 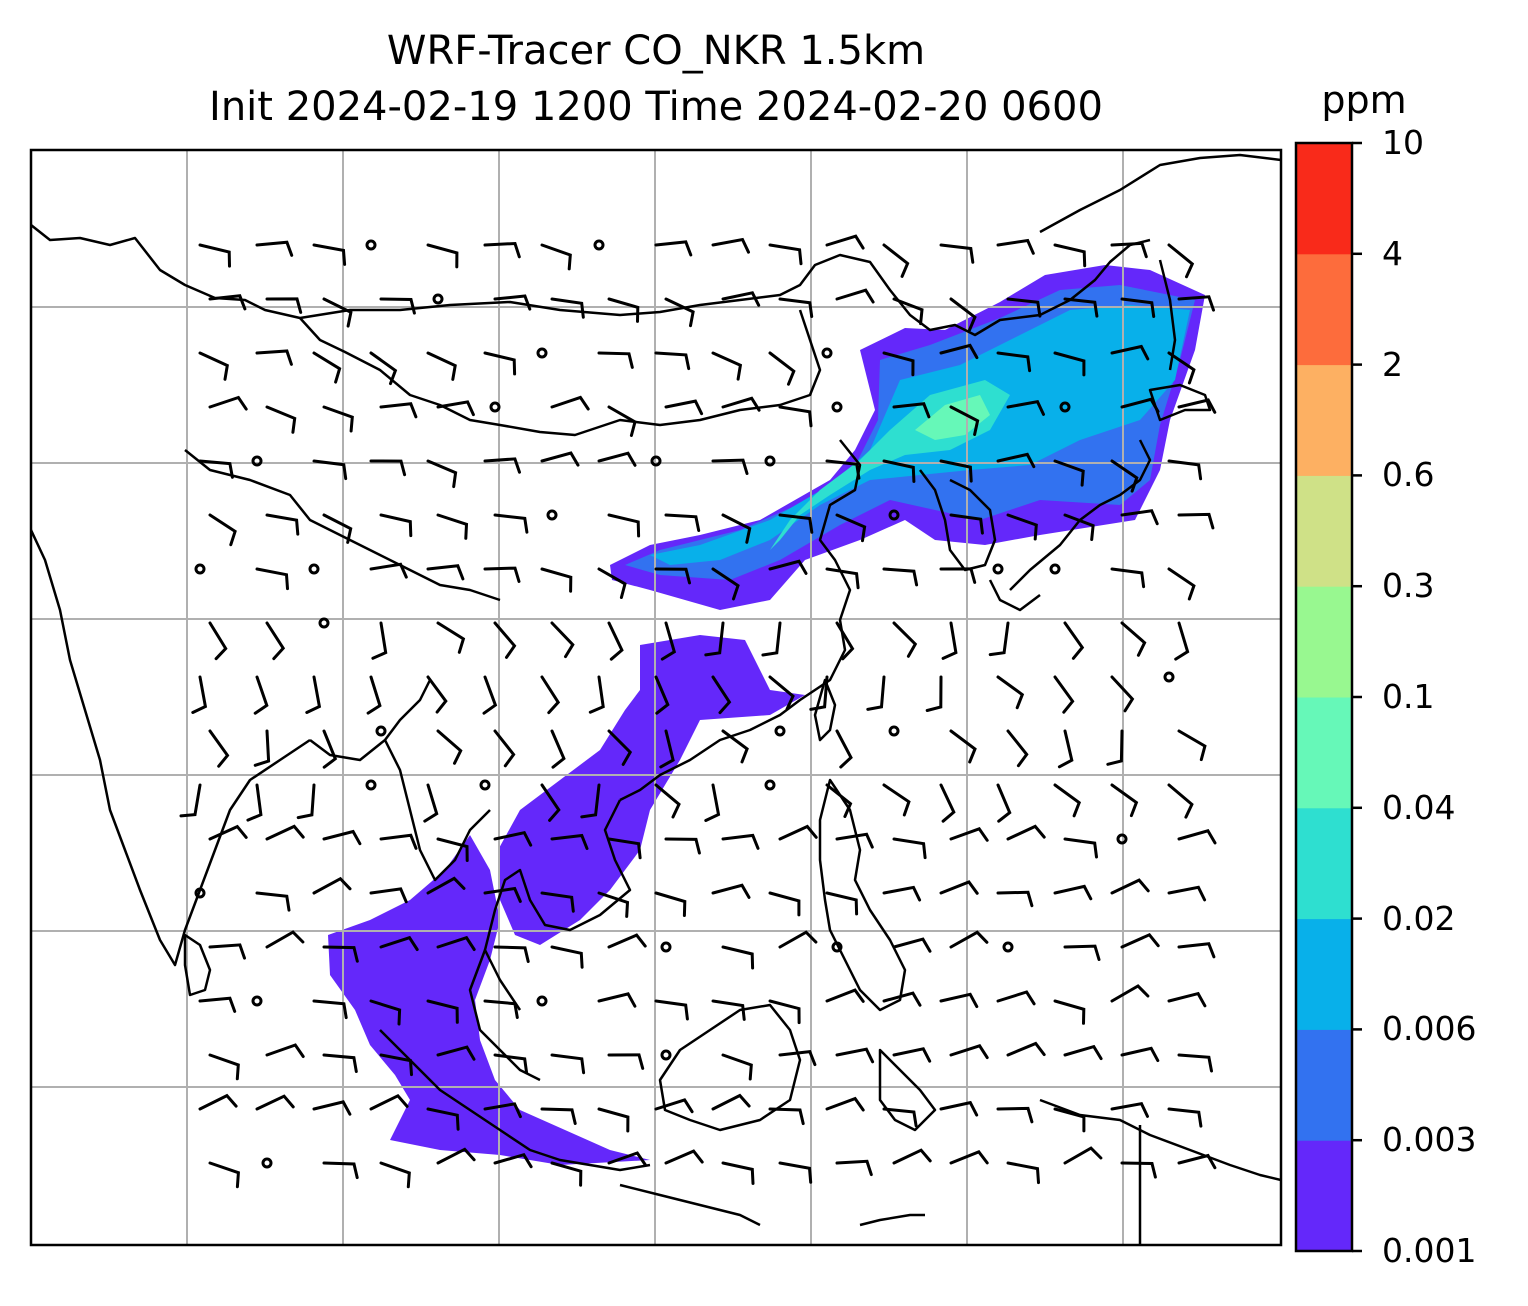 I want to click on sumatra, so click(x=515, y=1100).